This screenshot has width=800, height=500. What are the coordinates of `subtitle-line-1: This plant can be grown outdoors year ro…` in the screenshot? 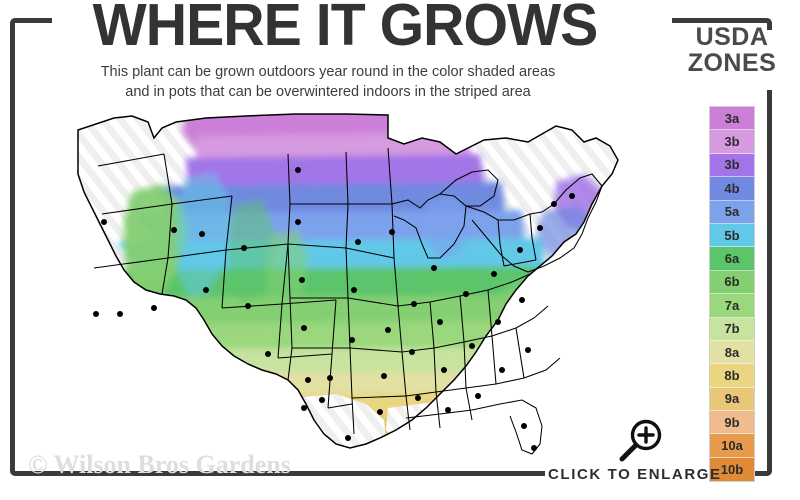 It's located at (328, 72).